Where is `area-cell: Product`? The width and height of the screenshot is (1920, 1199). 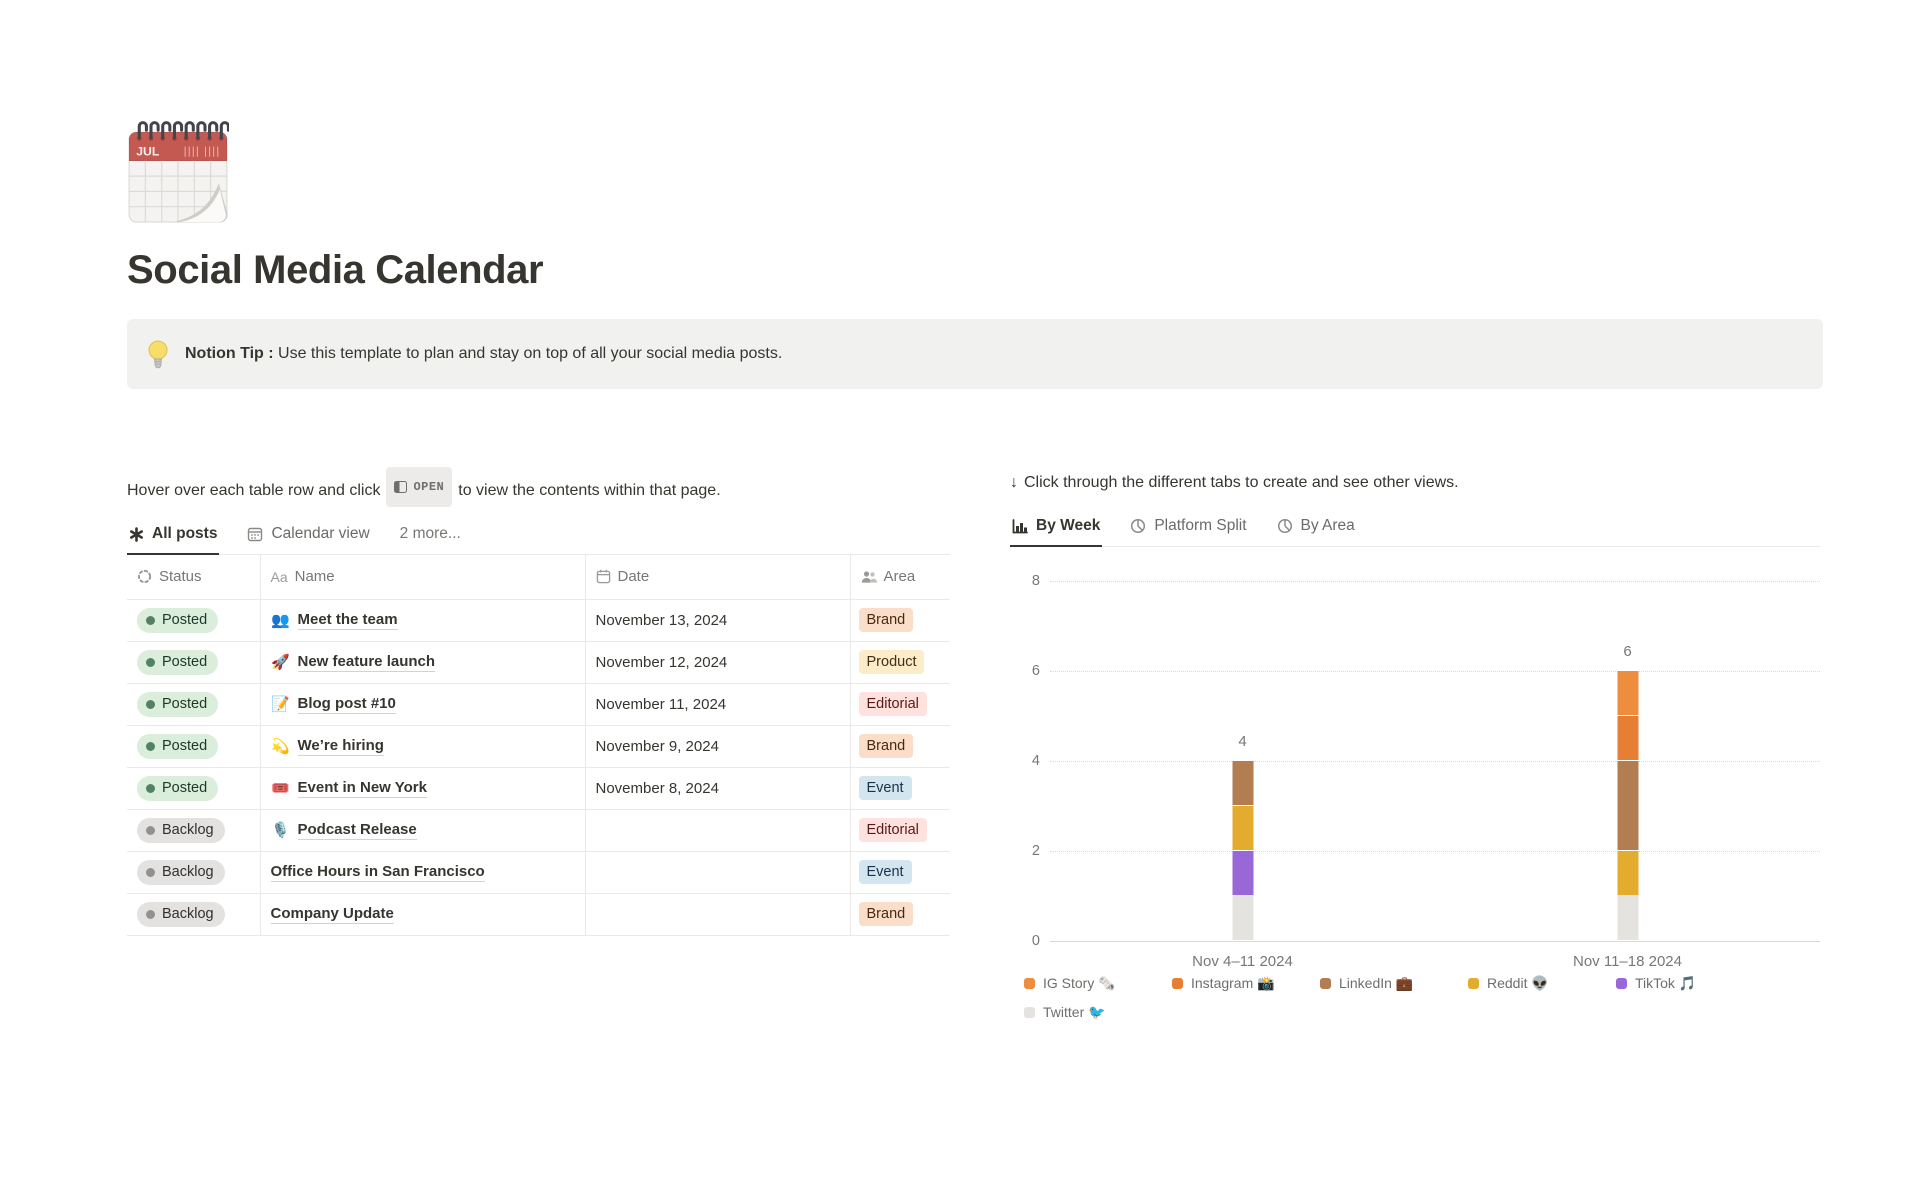 area-cell: Product is located at coordinates (900, 662).